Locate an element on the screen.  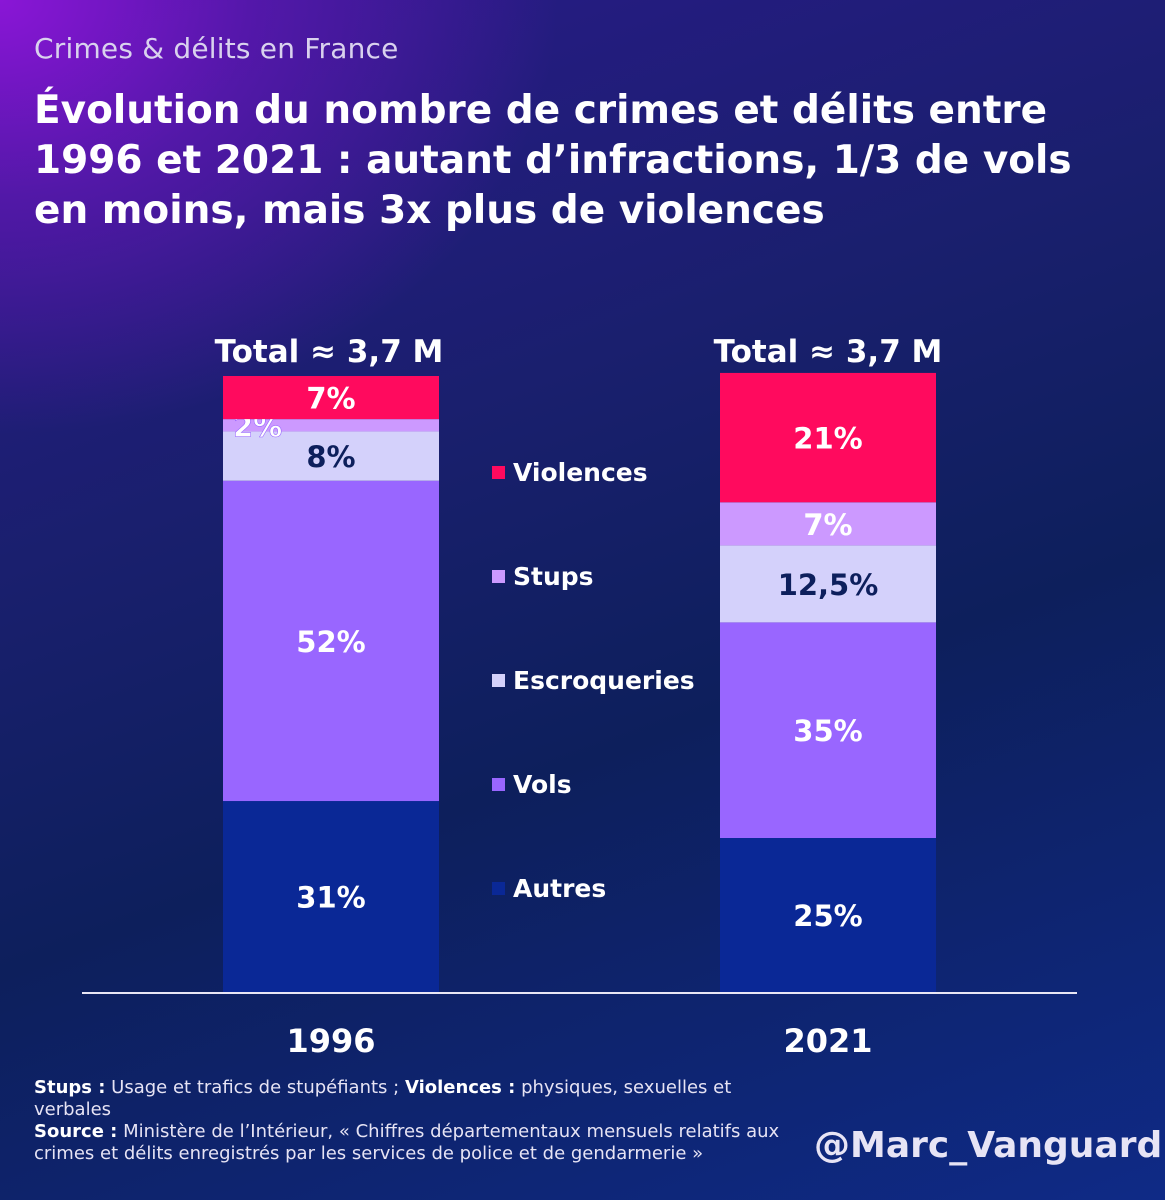
legend-label-escroqueries: Escroqueries is located at coordinates (604, 680).